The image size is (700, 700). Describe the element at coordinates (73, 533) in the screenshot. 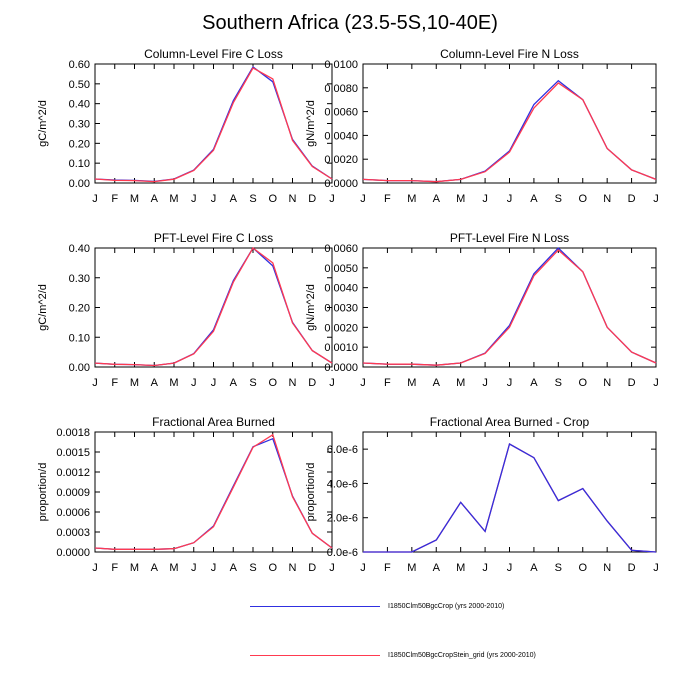

I see `y-tick-label: 0.0003` at that location.